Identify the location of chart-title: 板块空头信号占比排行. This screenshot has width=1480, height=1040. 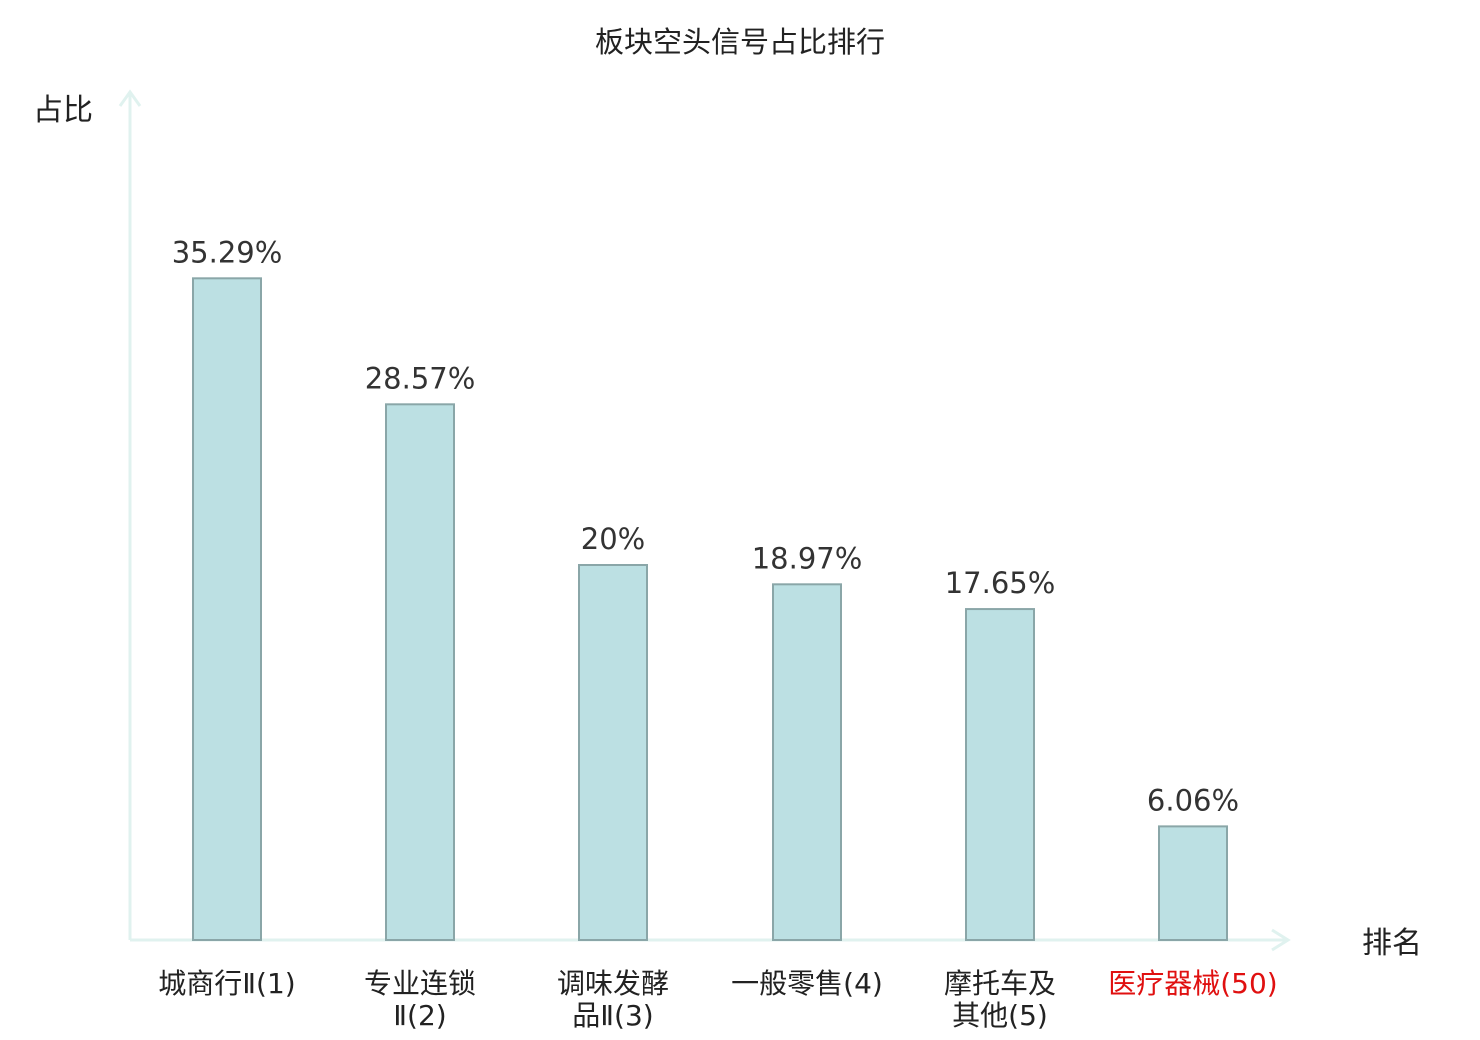
(740, 42).